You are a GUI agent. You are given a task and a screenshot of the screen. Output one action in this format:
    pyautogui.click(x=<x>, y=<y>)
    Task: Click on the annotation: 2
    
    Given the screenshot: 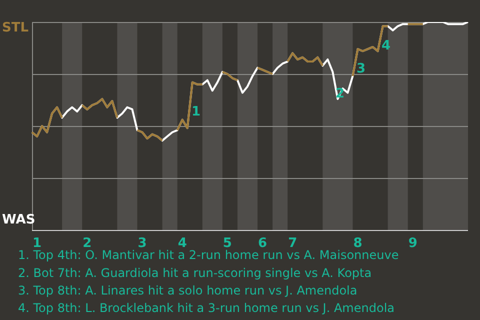 What is the action you would take?
    pyautogui.click(x=340, y=94)
    